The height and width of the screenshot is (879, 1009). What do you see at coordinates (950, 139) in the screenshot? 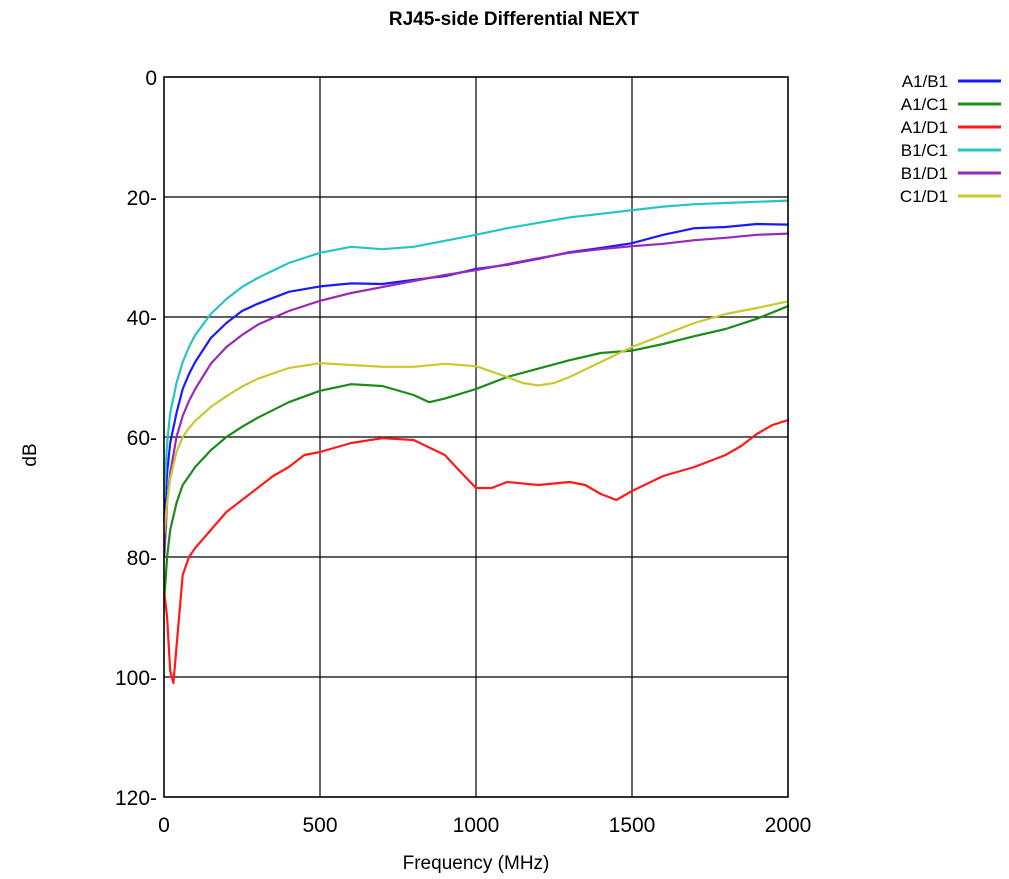
I see `legend: A1/B1 A1/C1 A1/D1 B1/C1 B1/D1 C1/D1` at bounding box center [950, 139].